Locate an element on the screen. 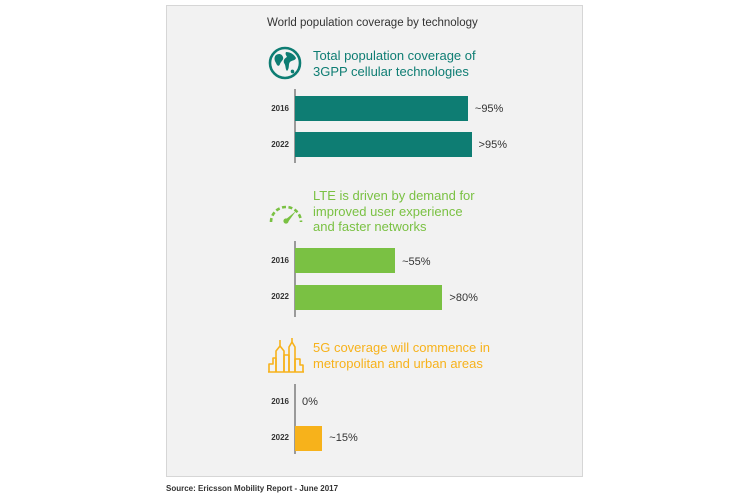 This screenshot has width=750, height=500. bar-3gpp-2022 is located at coordinates (383, 144).